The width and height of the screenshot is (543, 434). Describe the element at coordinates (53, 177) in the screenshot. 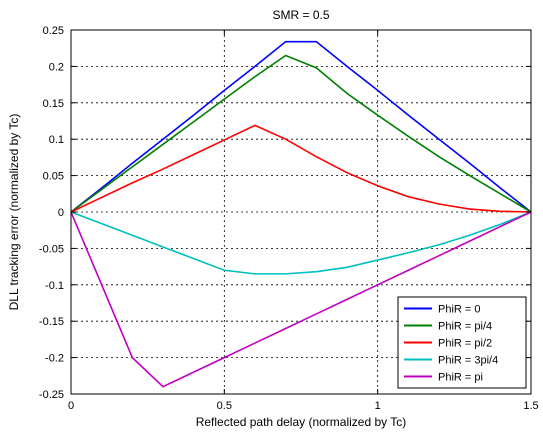

I see `y-tick-label: 0.05` at that location.